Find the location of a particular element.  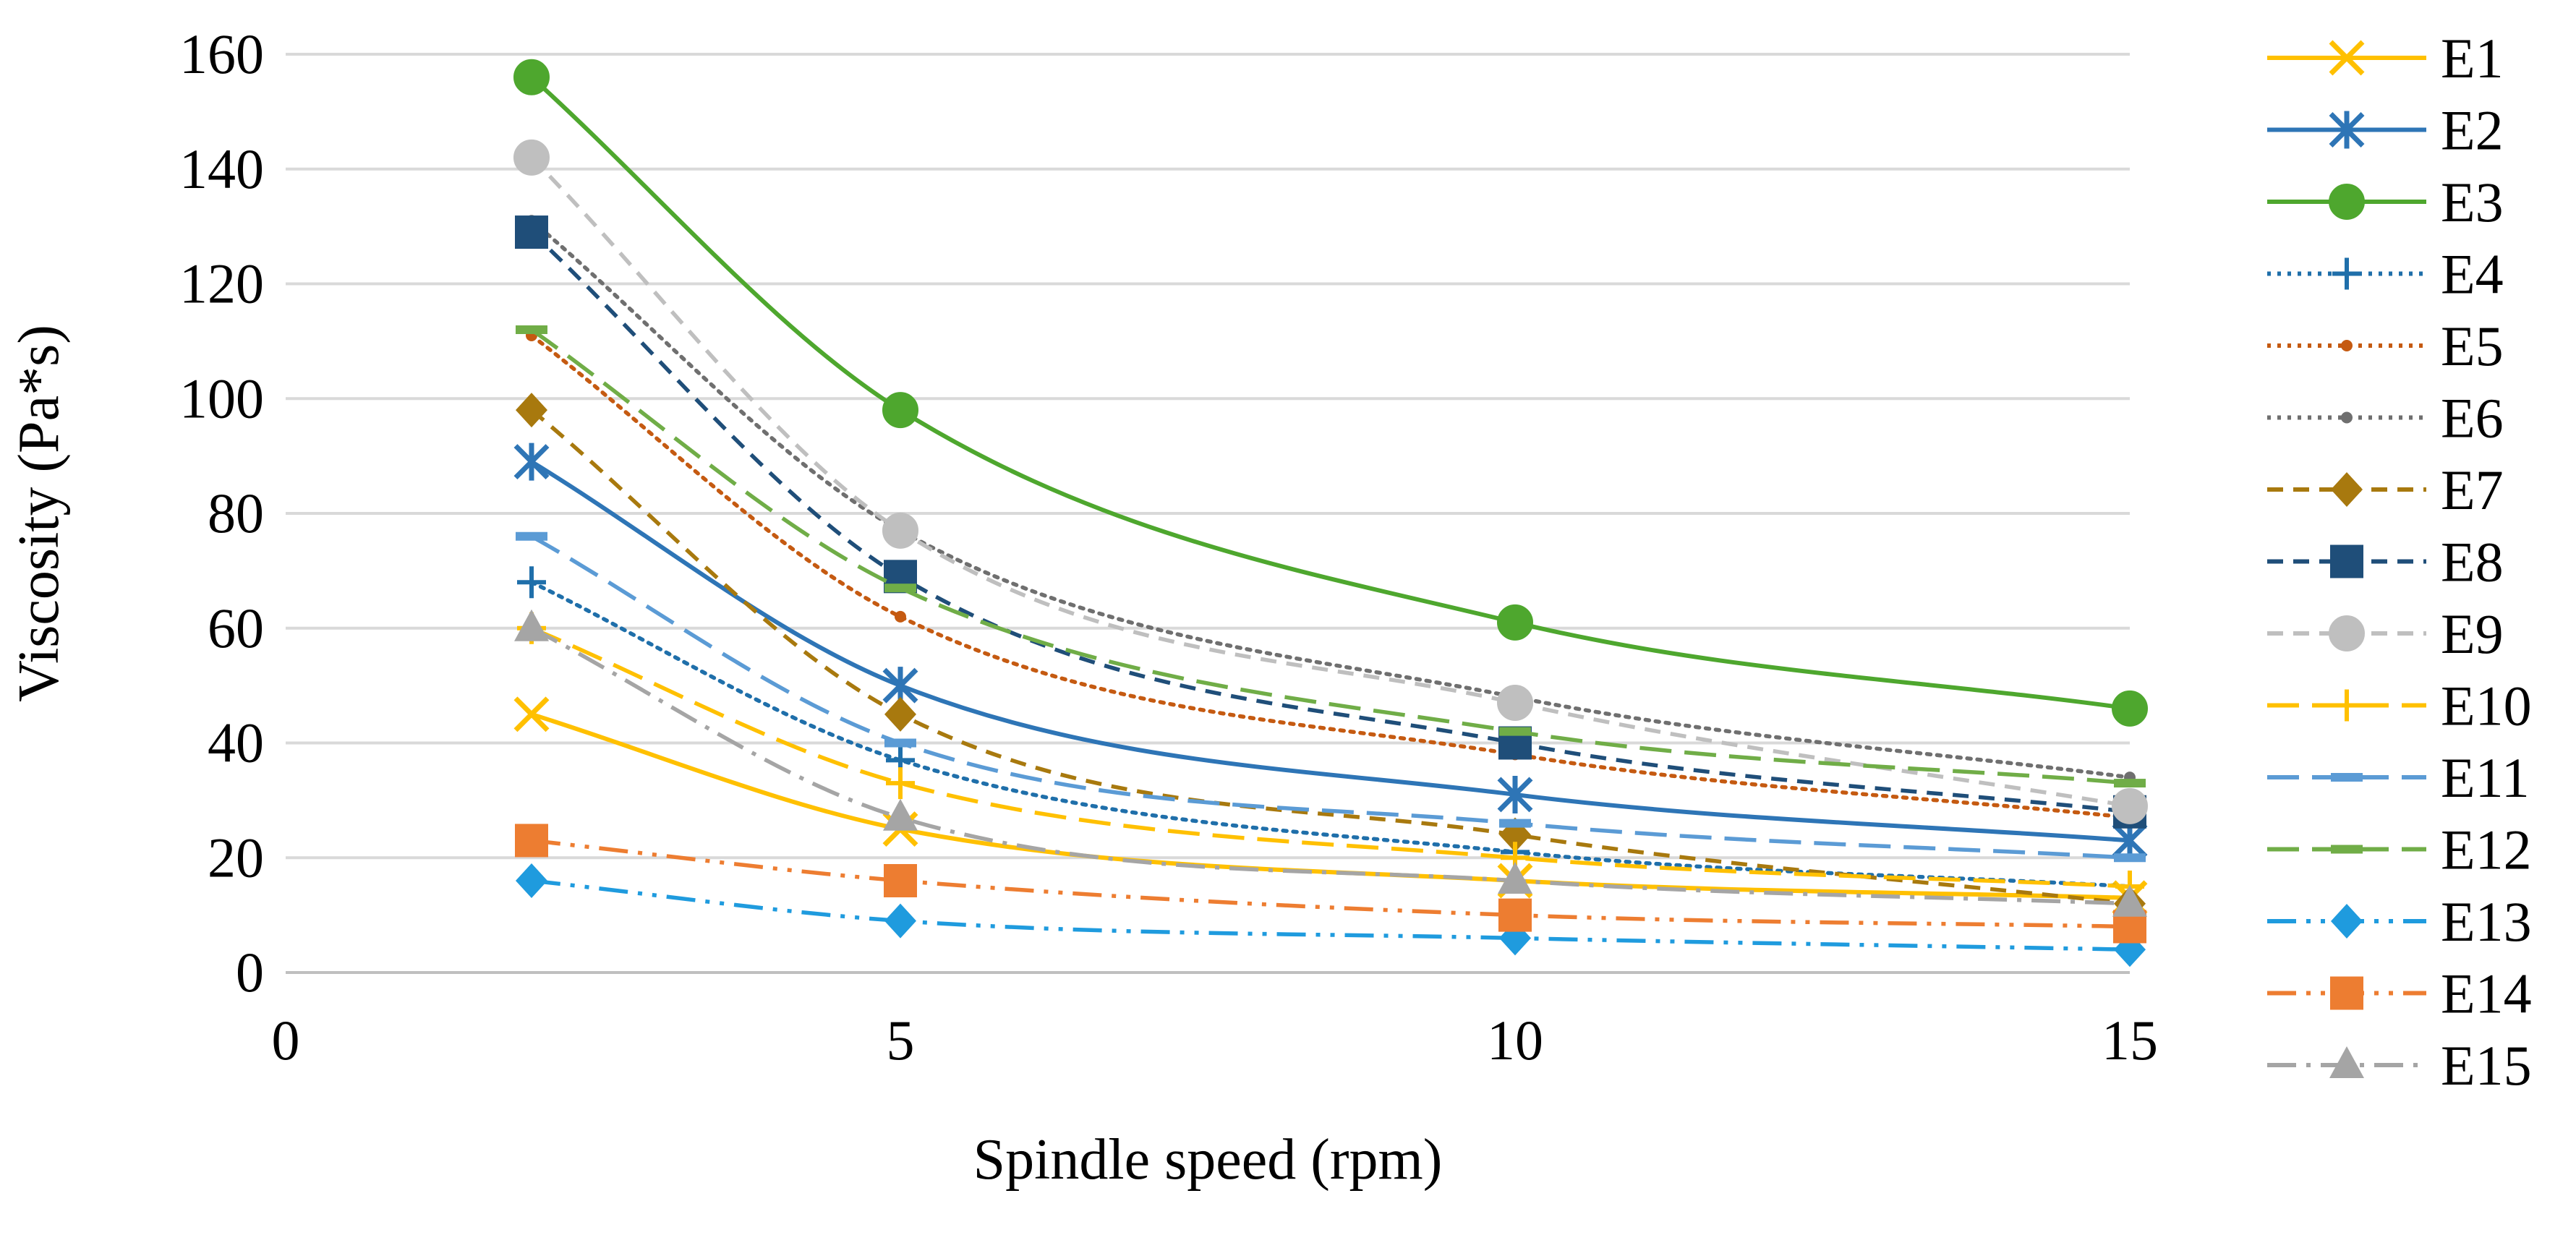

legend-item-e4: E4 is located at coordinates (2385, 274).